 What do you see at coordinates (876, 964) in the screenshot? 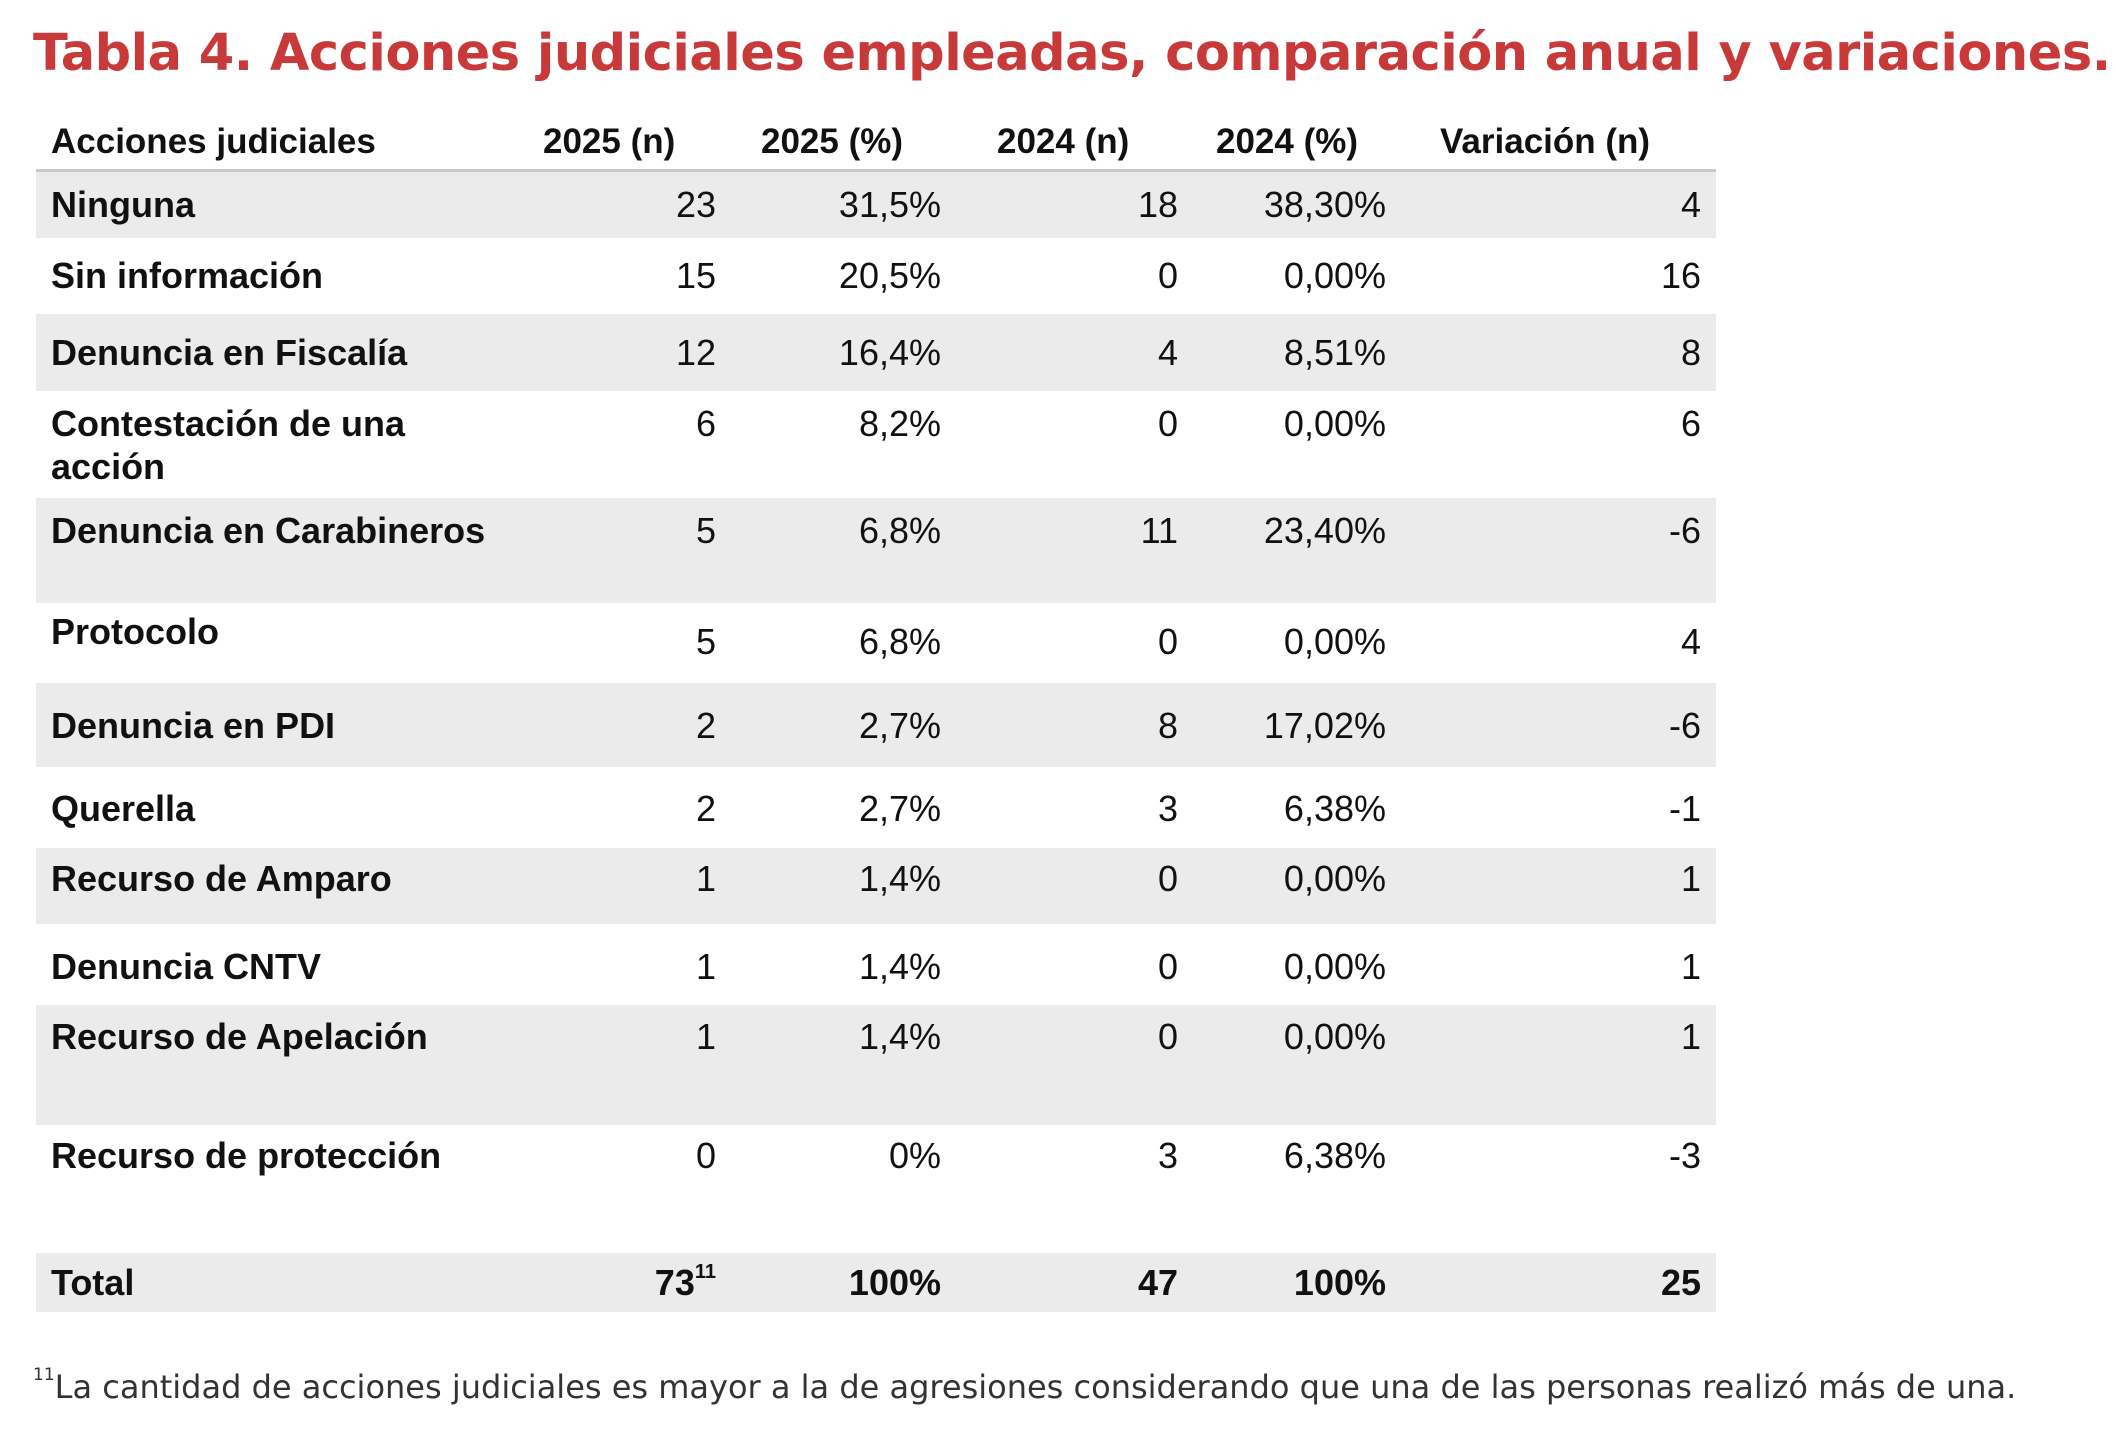
I see `table-row: Denuncia CNTV 1 1,4% 0 0,00% 1` at bounding box center [876, 964].